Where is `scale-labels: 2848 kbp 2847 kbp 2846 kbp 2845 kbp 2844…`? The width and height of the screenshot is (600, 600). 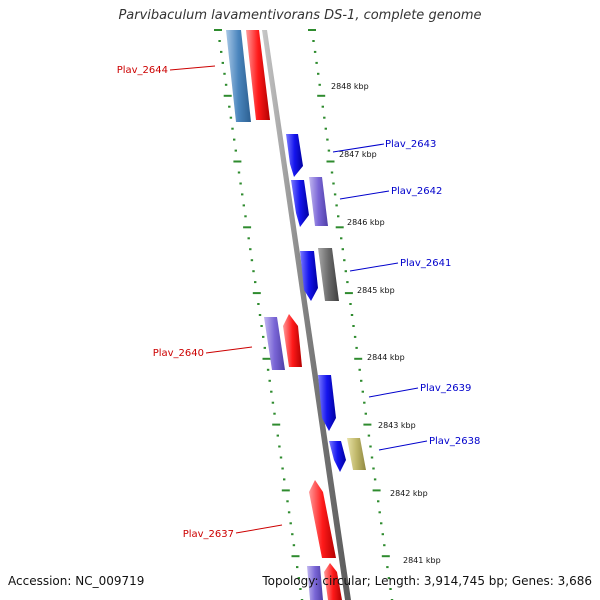
scale-labels: 2848 kbp 2847 kbp 2846 kbp 2845 kbp 2844… is located at coordinates (386, 323).